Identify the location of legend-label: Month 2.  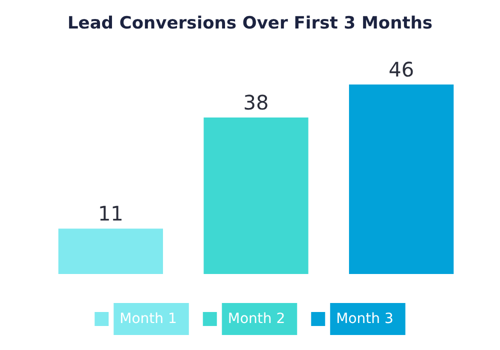
(257, 319).